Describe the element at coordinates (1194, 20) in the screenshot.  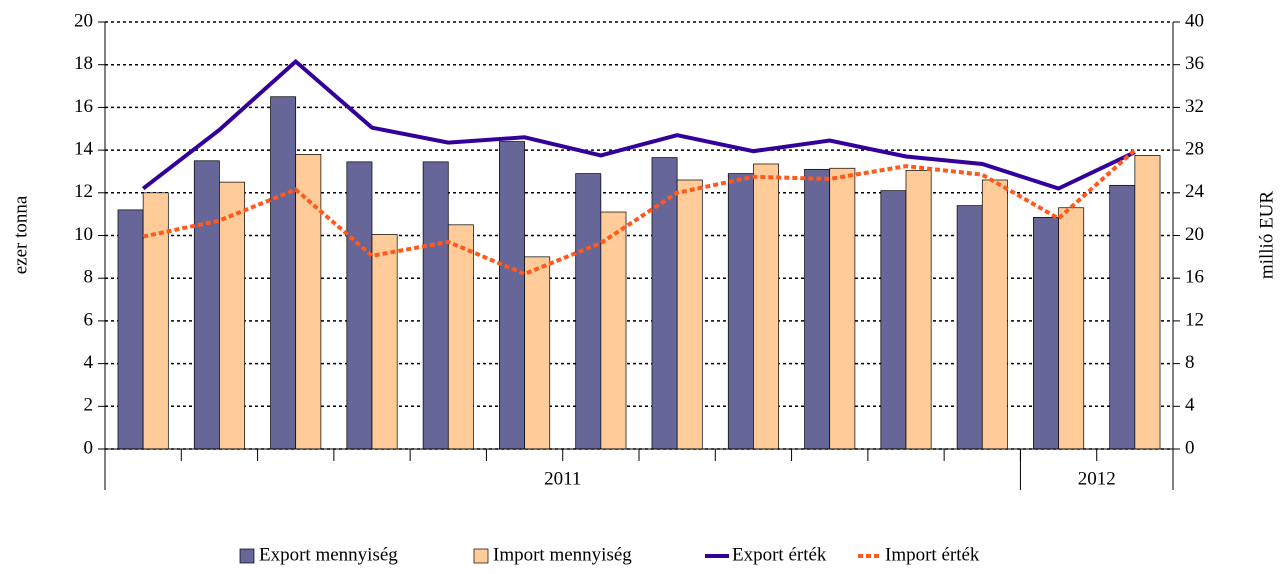
I see `y2-tick-label: 40` at that location.